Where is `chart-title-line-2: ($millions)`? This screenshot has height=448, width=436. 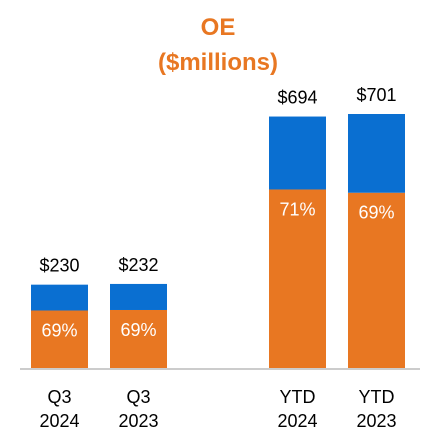
chart-title-line-2: ($millions) is located at coordinates (218, 62).